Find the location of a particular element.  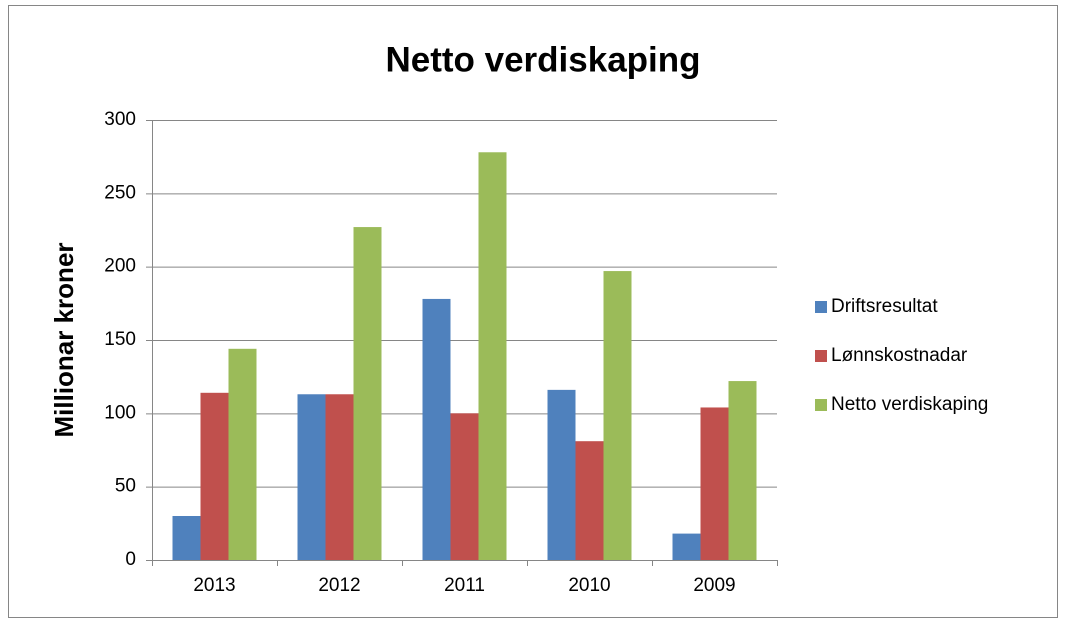

x-tick-label: 2010 is located at coordinates (589, 585).